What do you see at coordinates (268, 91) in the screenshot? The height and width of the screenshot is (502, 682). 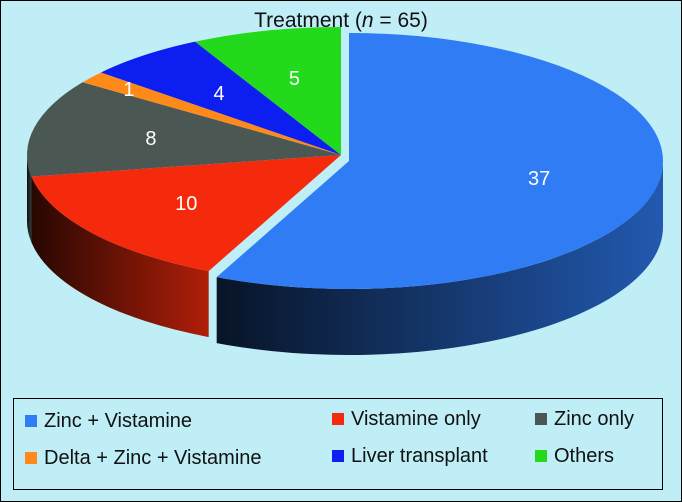 I see `pie-slice-others` at bounding box center [268, 91].